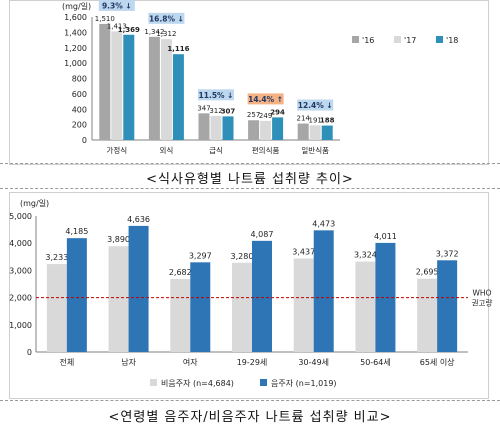 Image resolution: width=500 pixels, height=432 pixels. What do you see at coordinates (277, 112) in the screenshot?
I see `data-label: 294` at bounding box center [277, 112].